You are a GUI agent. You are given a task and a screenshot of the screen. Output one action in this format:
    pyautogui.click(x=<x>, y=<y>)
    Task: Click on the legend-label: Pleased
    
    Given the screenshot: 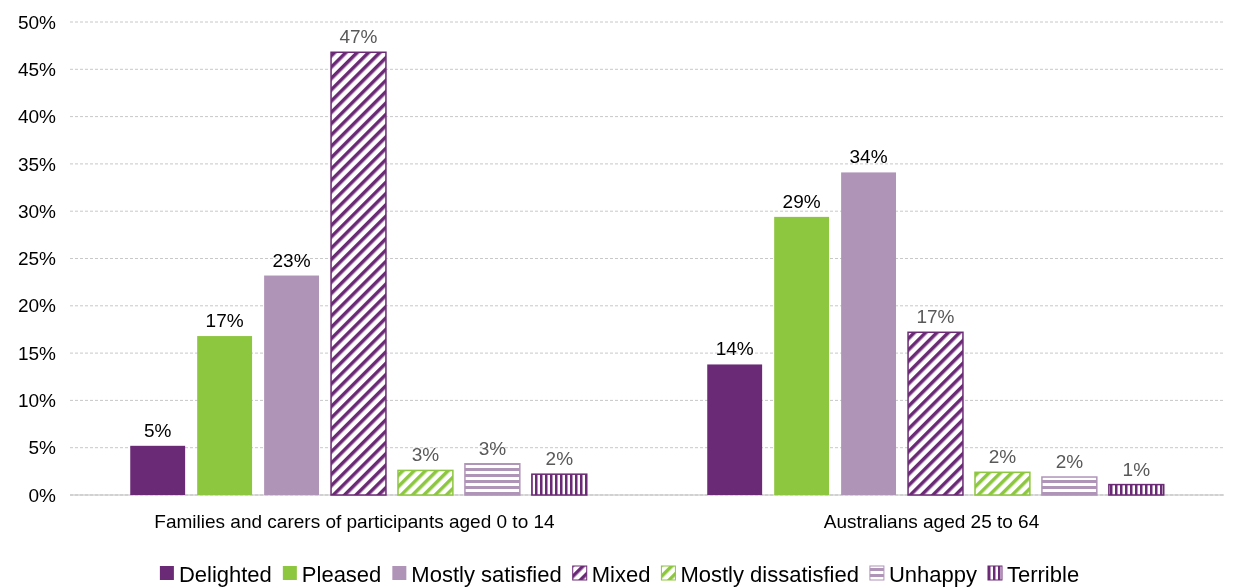 What is the action you would take?
    pyautogui.click(x=341, y=574)
    